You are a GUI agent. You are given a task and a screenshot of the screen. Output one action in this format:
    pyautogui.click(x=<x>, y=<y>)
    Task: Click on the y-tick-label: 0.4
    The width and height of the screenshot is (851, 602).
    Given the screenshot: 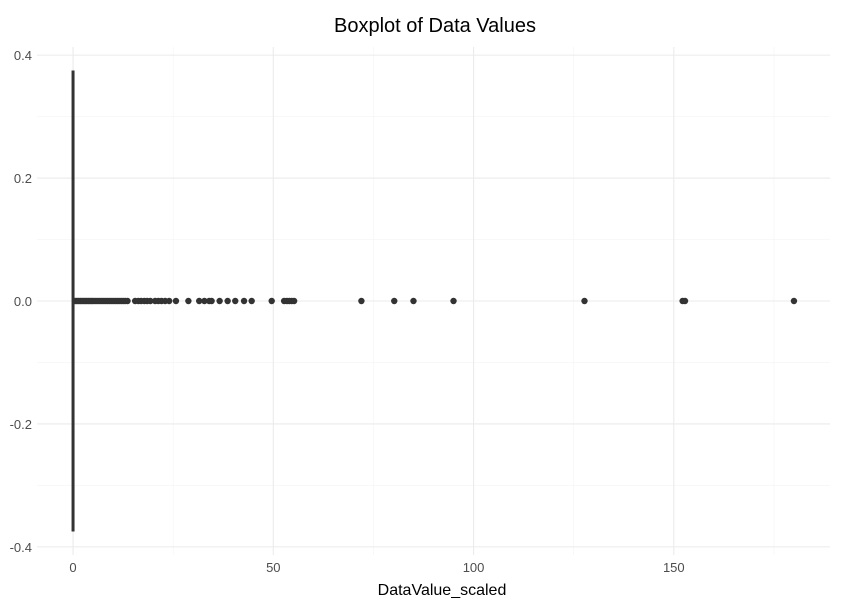 What is the action you would take?
    pyautogui.click(x=23, y=55)
    